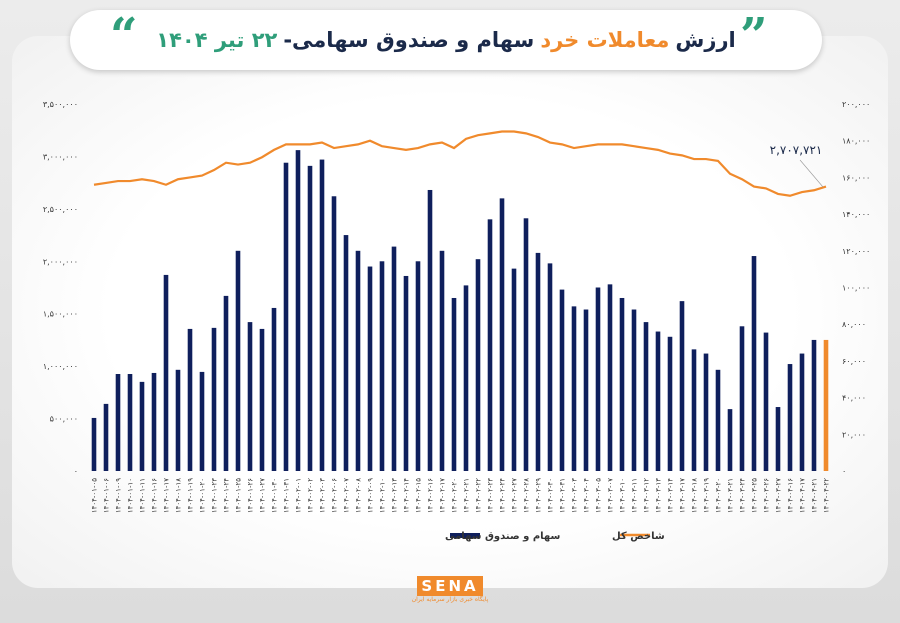  I want to click on x-tick-label: ۱۴۰۴-۰۱-۱۹, so click(191, 495).